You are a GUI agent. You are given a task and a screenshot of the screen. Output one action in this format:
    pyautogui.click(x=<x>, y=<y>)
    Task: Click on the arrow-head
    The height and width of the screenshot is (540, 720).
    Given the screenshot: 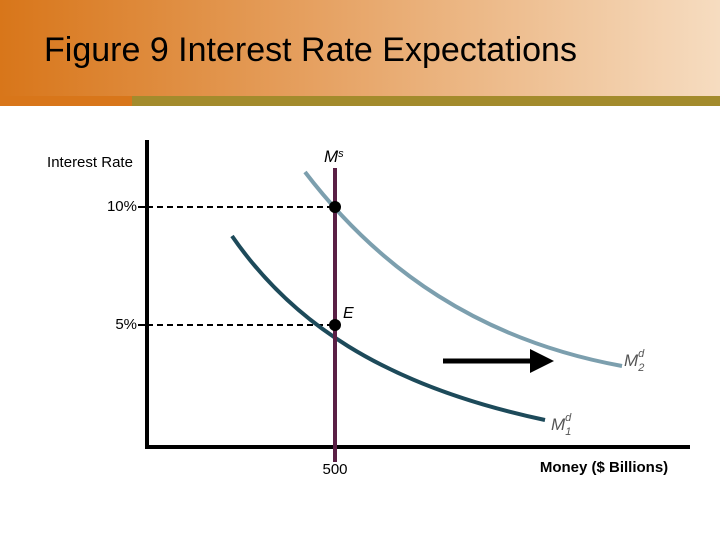 What is the action you would take?
    pyautogui.click(x=542, y=361)
    